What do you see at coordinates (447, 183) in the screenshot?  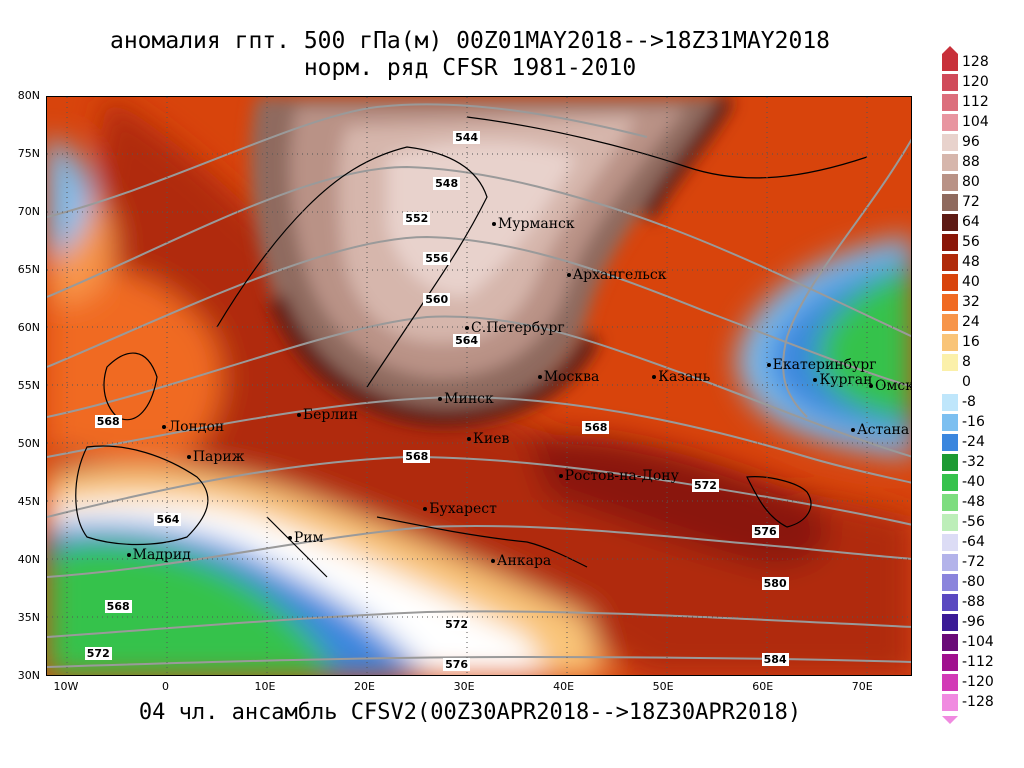 I see `contour-value-label: 548` at bounding box center [447, 183].